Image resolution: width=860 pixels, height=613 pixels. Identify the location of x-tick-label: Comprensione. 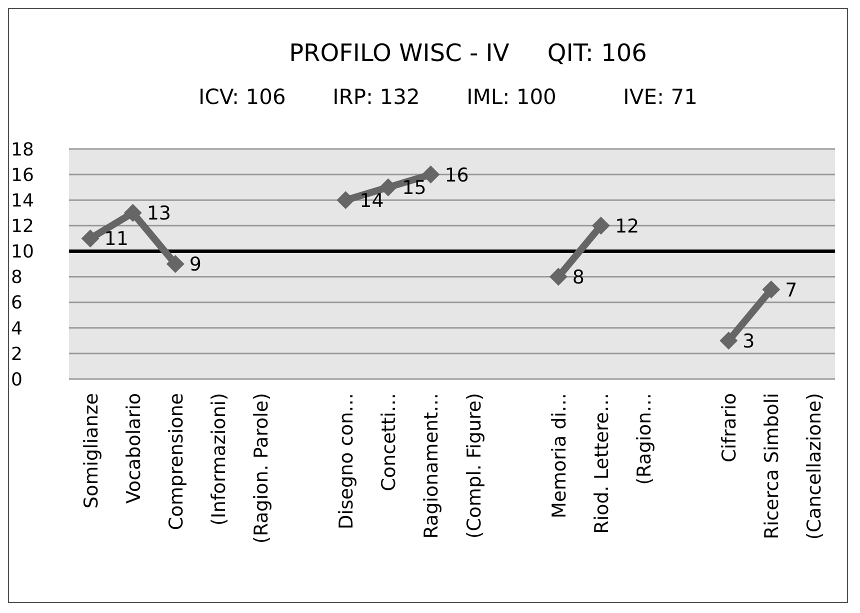
(176, 461).